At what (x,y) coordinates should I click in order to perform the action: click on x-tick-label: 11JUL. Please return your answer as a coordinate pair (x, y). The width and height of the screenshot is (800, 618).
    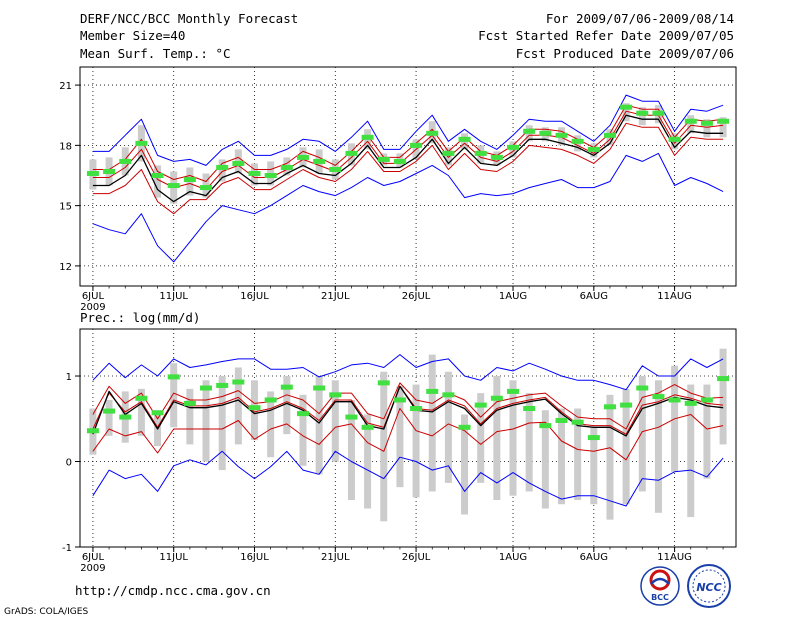
    Looking at the image, I should click on (173, 557).